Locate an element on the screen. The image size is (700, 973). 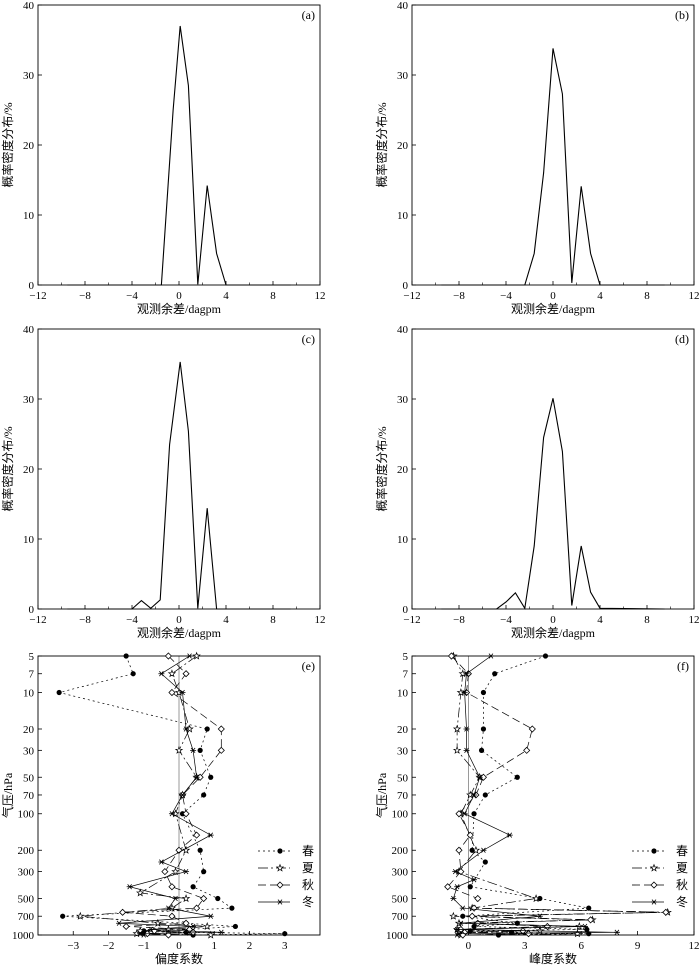
series-asterisk is located at coordinates (535, 795).